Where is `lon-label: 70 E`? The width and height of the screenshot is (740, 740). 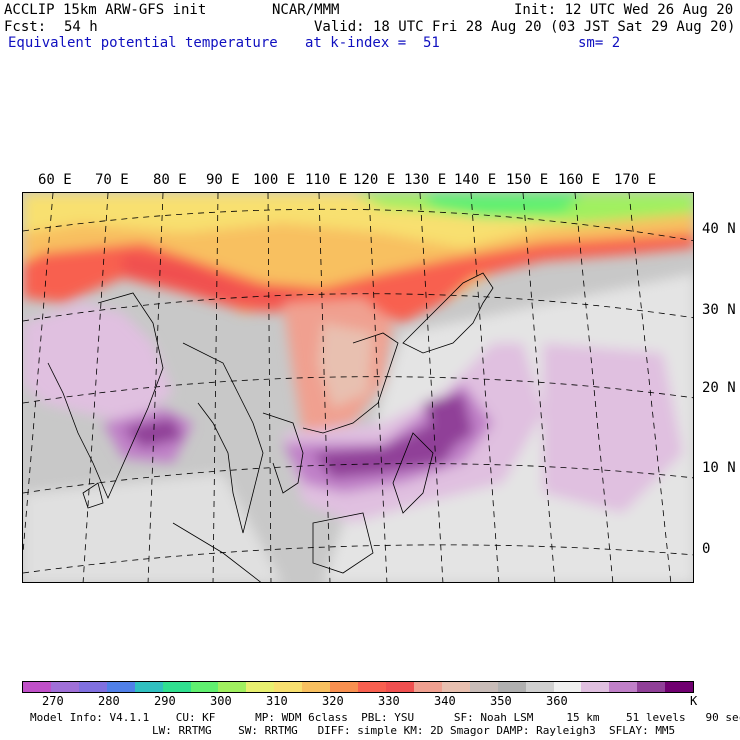
lon-label: 70 E is located at coordinates (112, 180).